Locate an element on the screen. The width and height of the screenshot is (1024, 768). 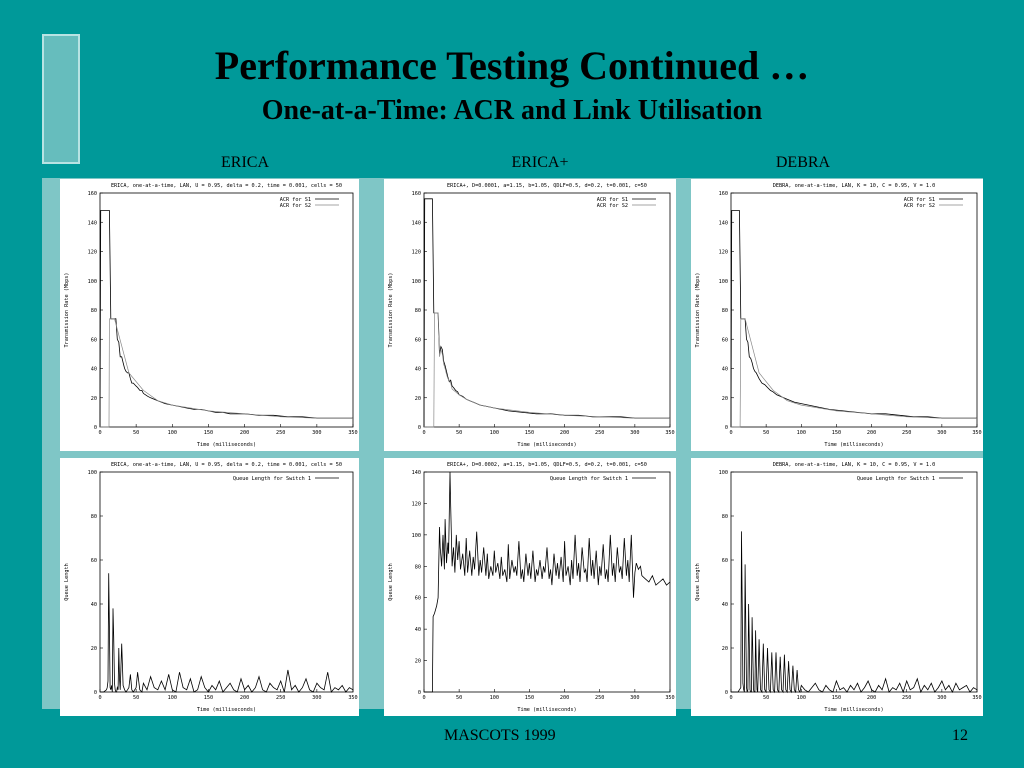
column-label-erica: ERICA is located at coordinates (245, 162).